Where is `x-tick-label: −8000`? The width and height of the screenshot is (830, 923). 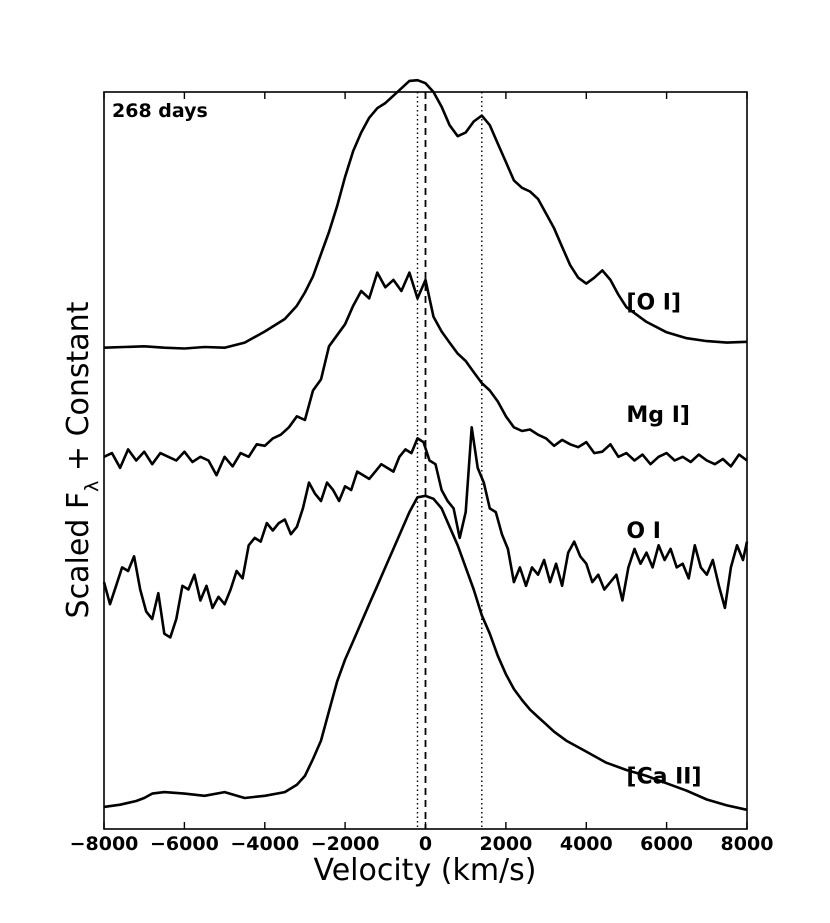
x-tick-label: −8000 is located at coordinates (104, 844).